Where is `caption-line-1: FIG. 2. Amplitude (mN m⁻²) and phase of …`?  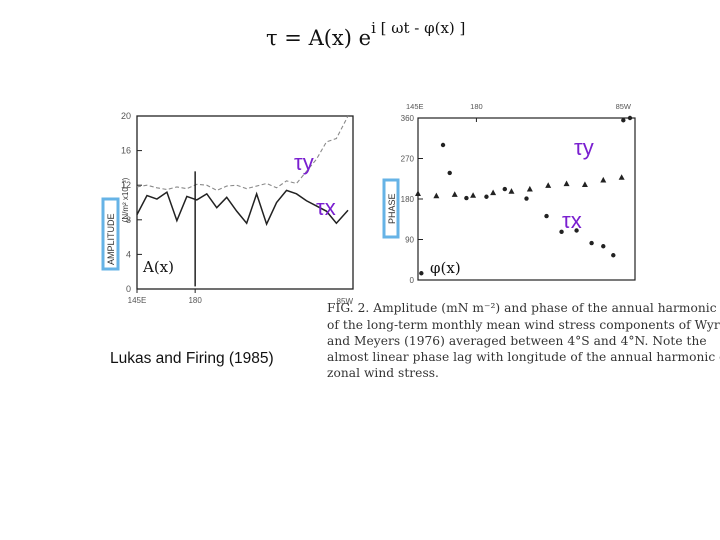
caption-line-1: FIG. 2. Amplitude (mN m⁻²) and phase of … is located at coordinates (522, 308).